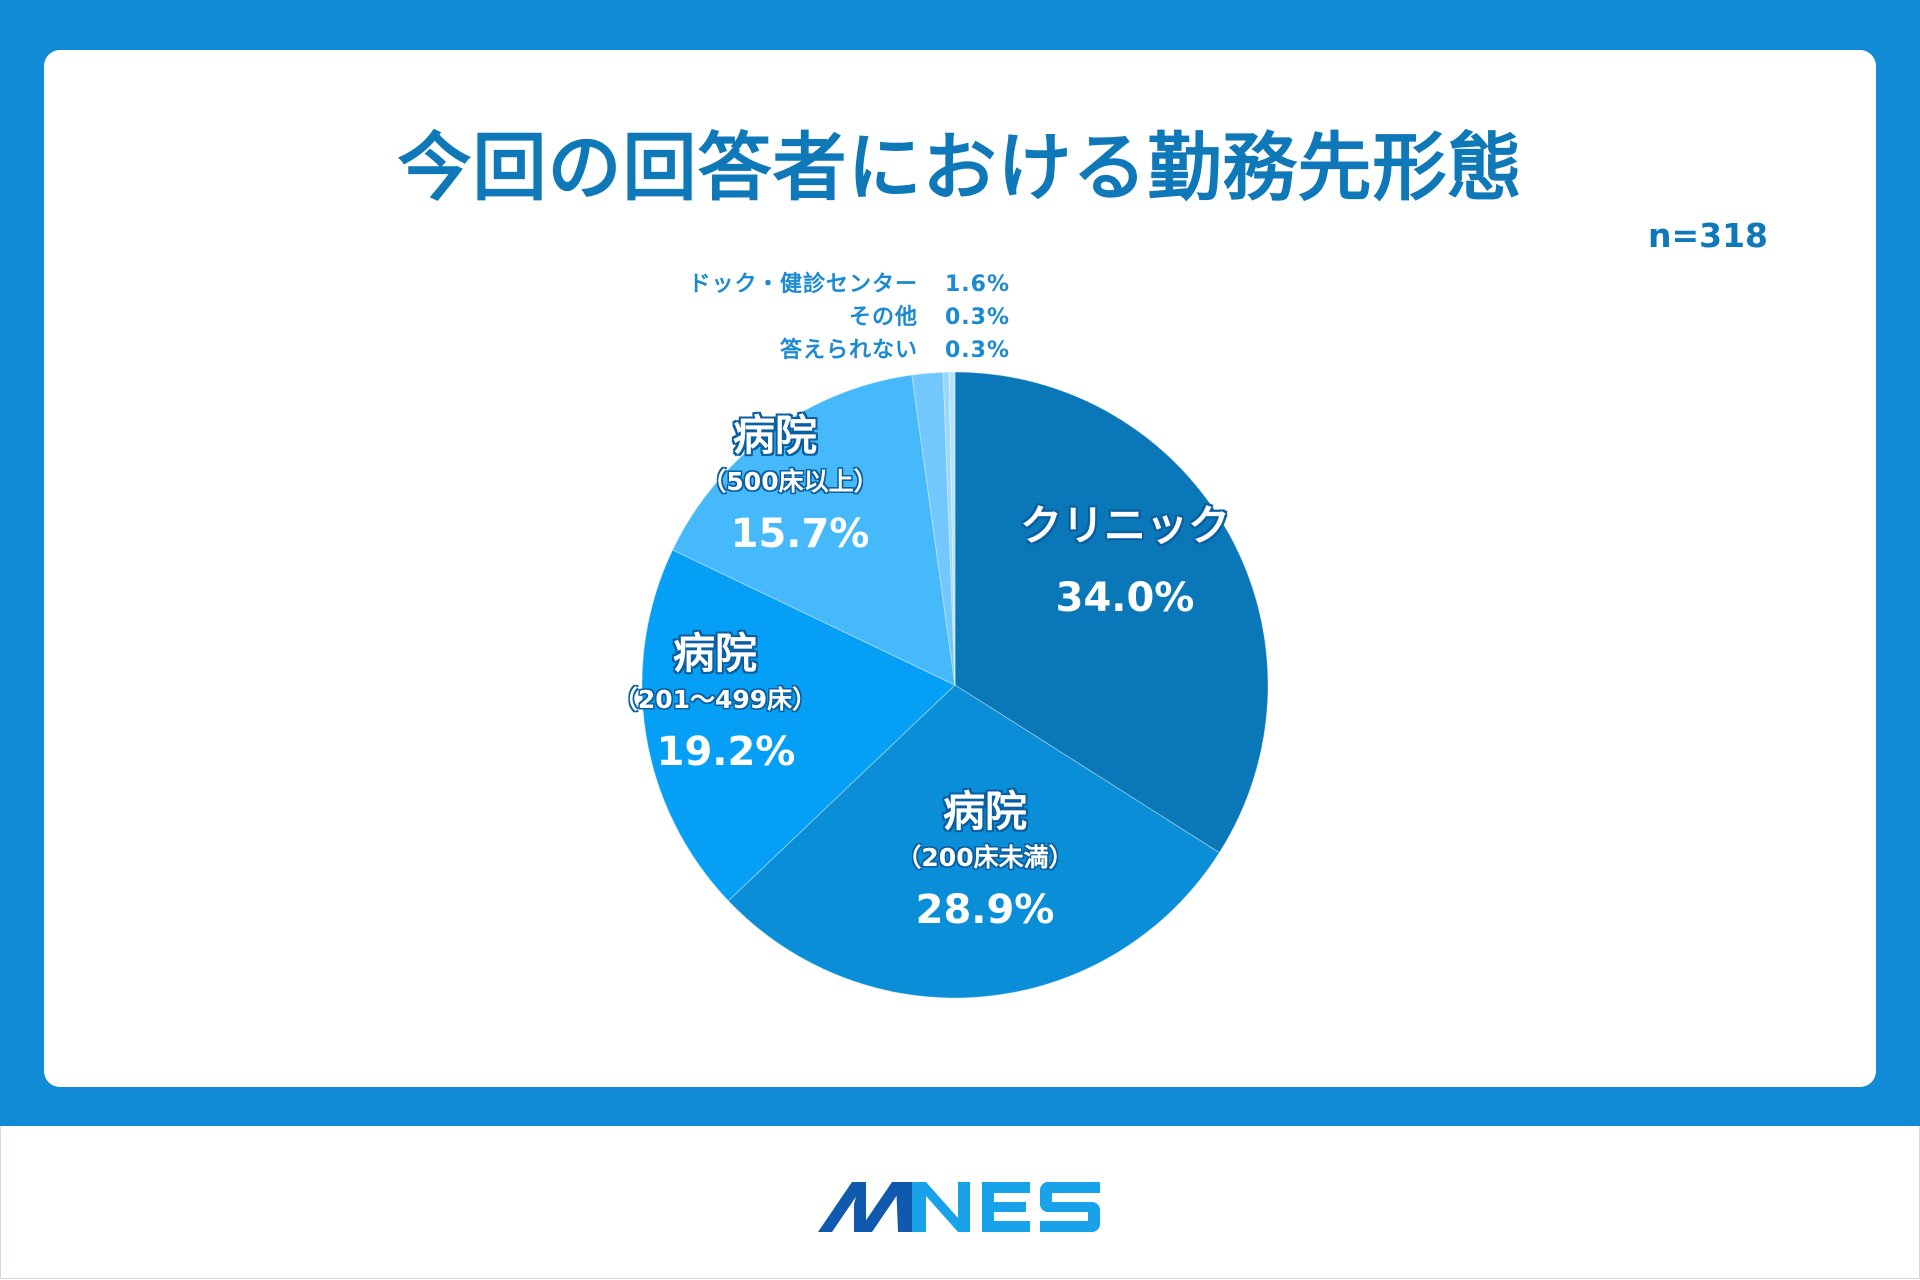 Image resolution: width=1920 pixels, height=1280 pixels. I want to click on logo-nes-text, so click(1006, 1207).